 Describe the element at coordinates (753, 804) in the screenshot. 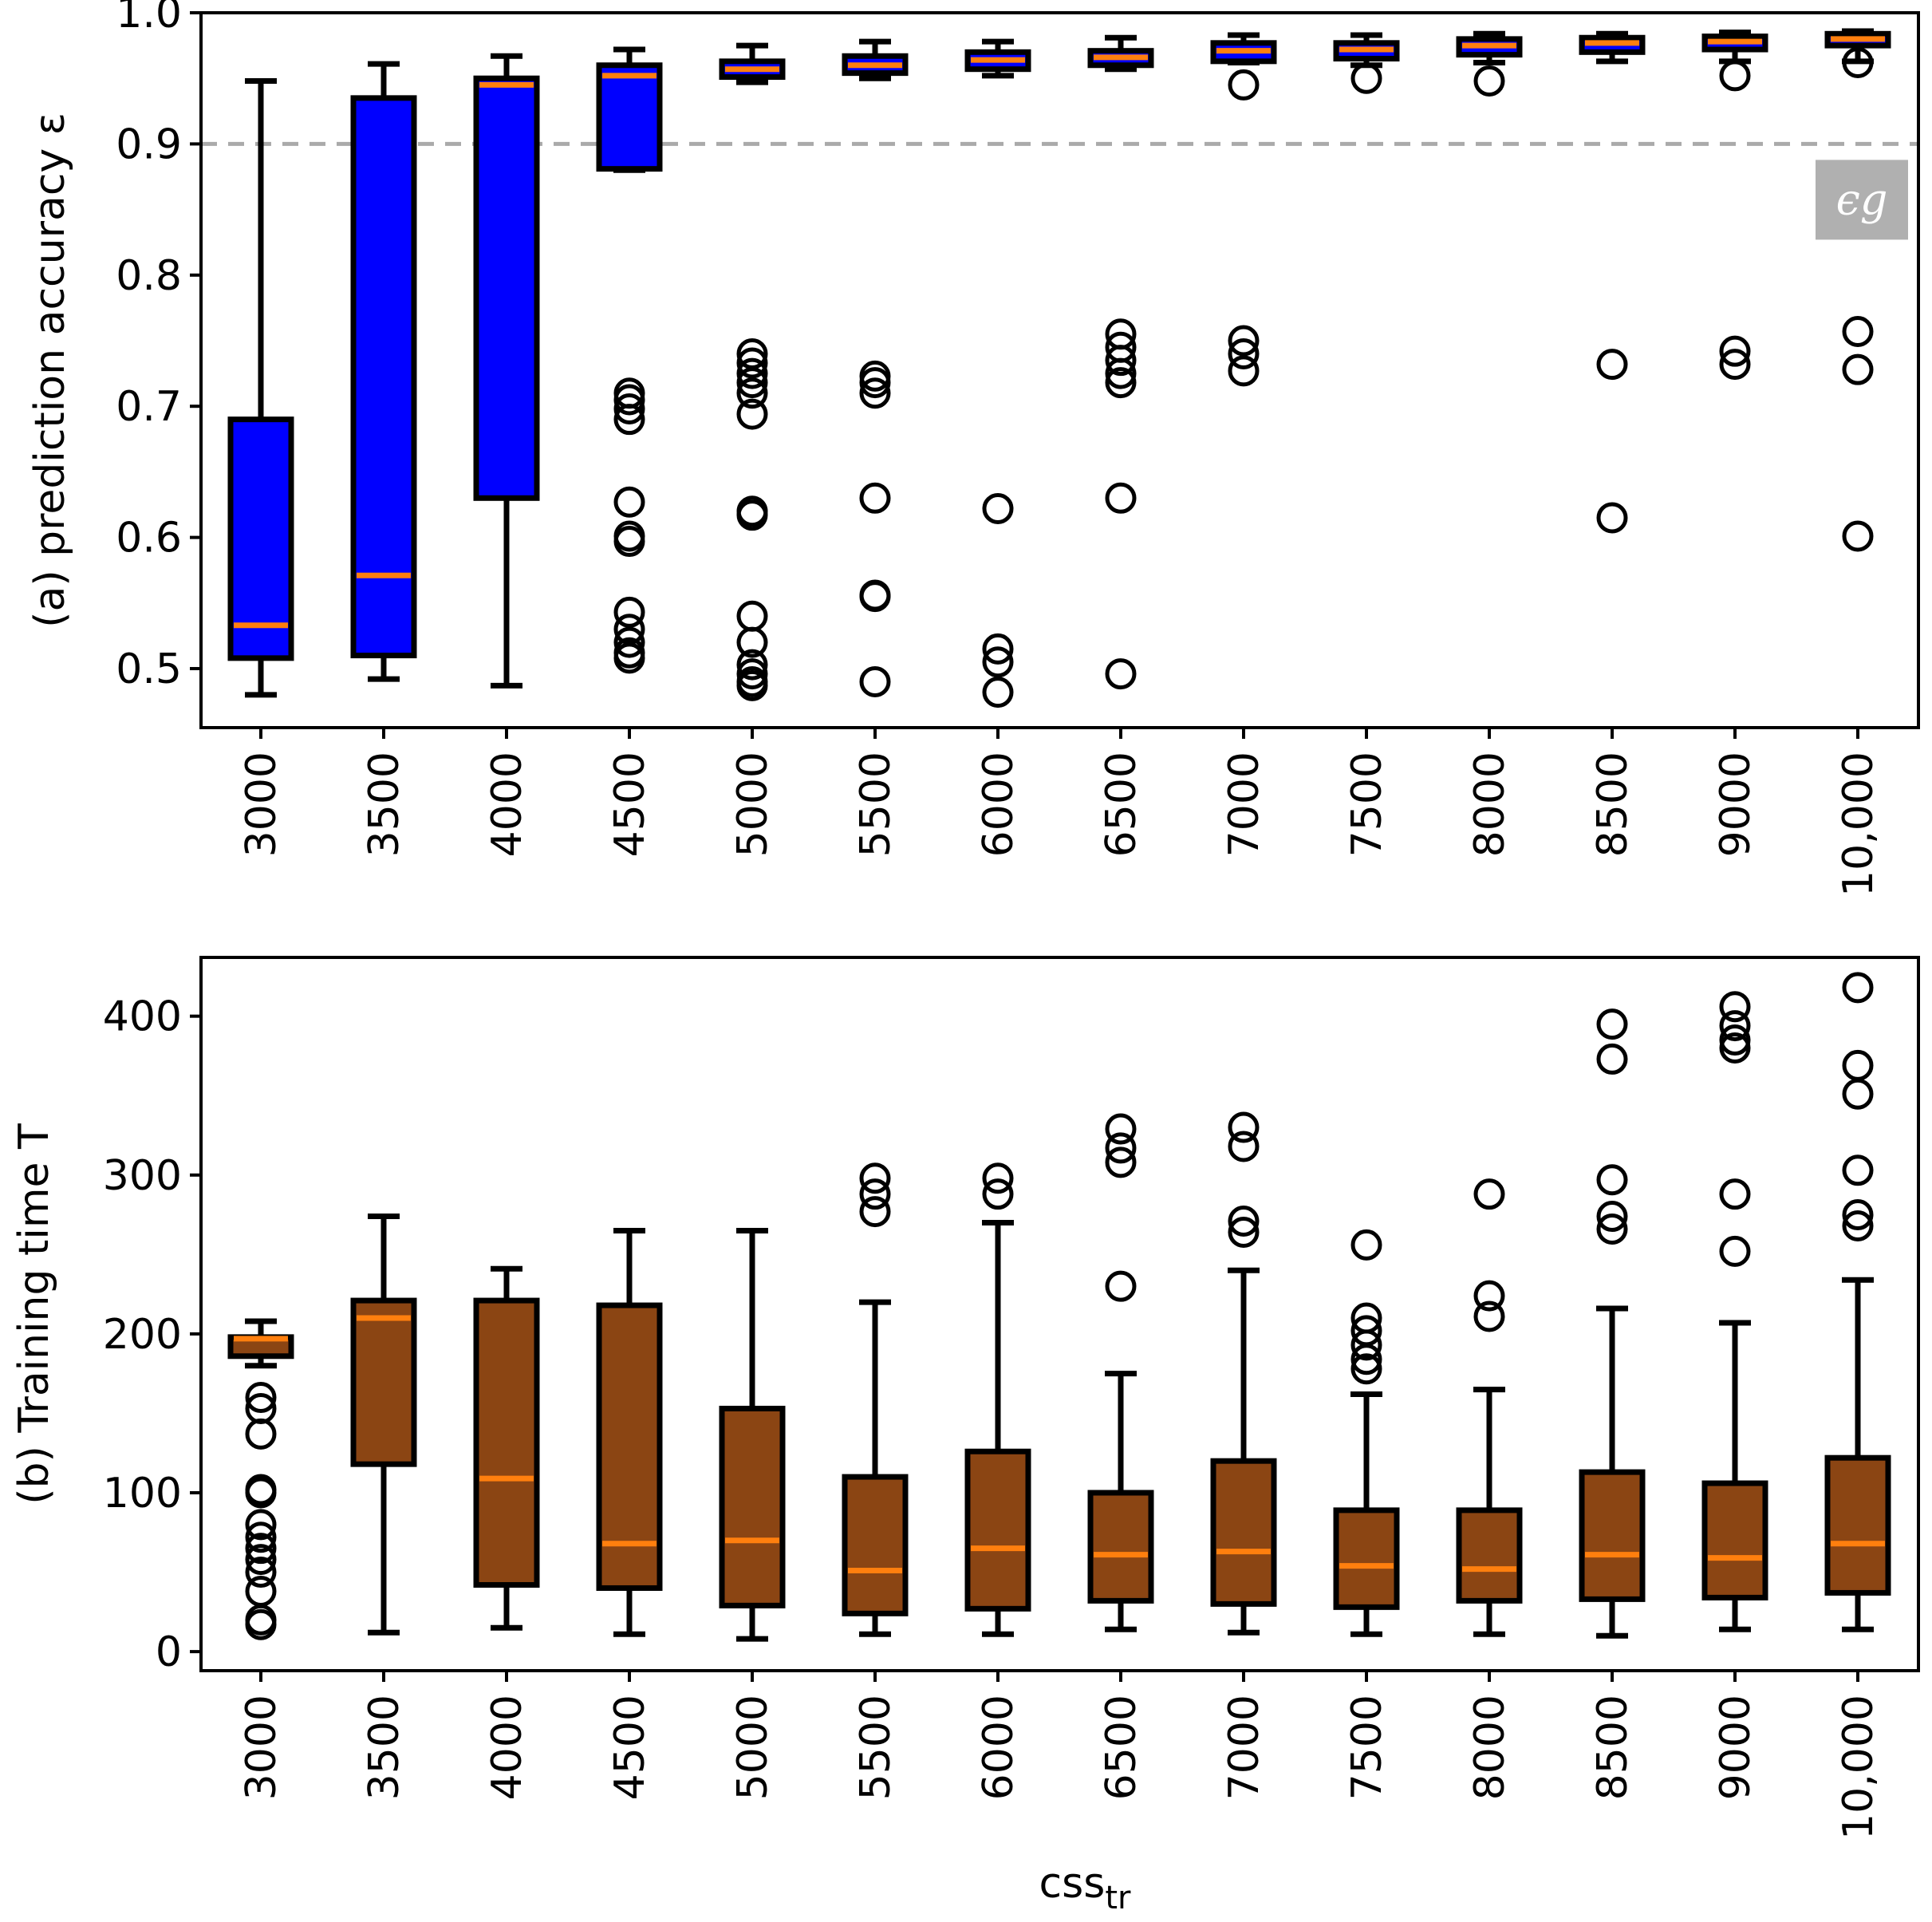

I see `x-tick-label: 5000` at that location.